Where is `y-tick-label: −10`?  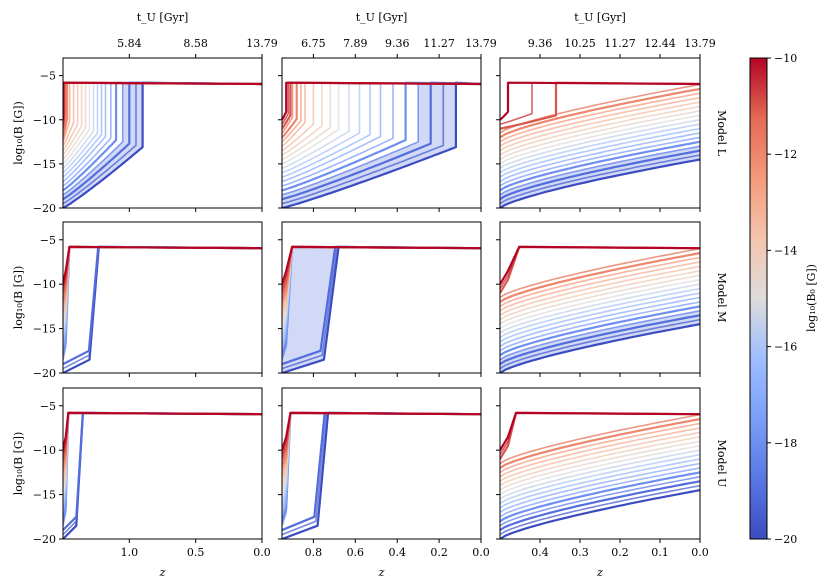
y-tick-label: −10 is located at coordinates (44, 450).